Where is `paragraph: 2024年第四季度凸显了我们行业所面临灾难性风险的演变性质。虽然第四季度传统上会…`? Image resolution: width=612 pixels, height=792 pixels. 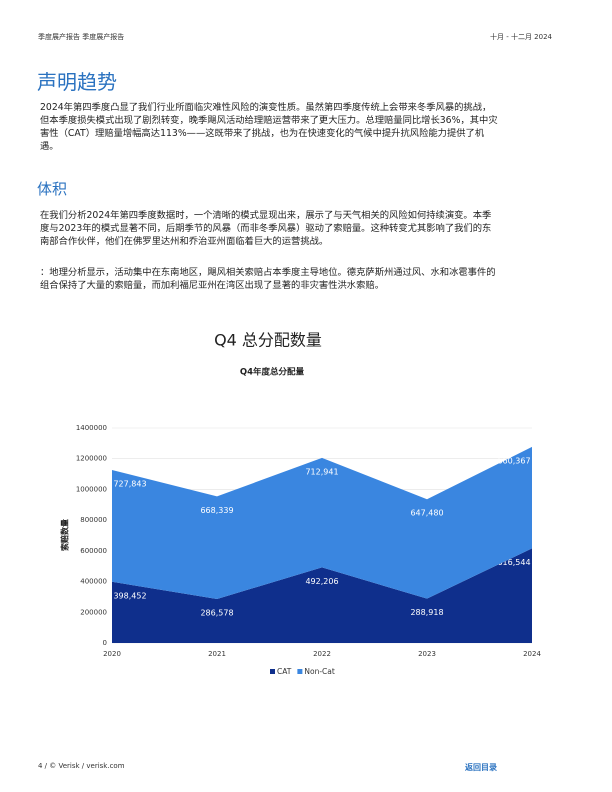
paragraph: 2024年第四季度凸显了我们行业所面临灾难性风险的演变性质。虽然第四季度传统上会… is located at coordinates (269, 127).